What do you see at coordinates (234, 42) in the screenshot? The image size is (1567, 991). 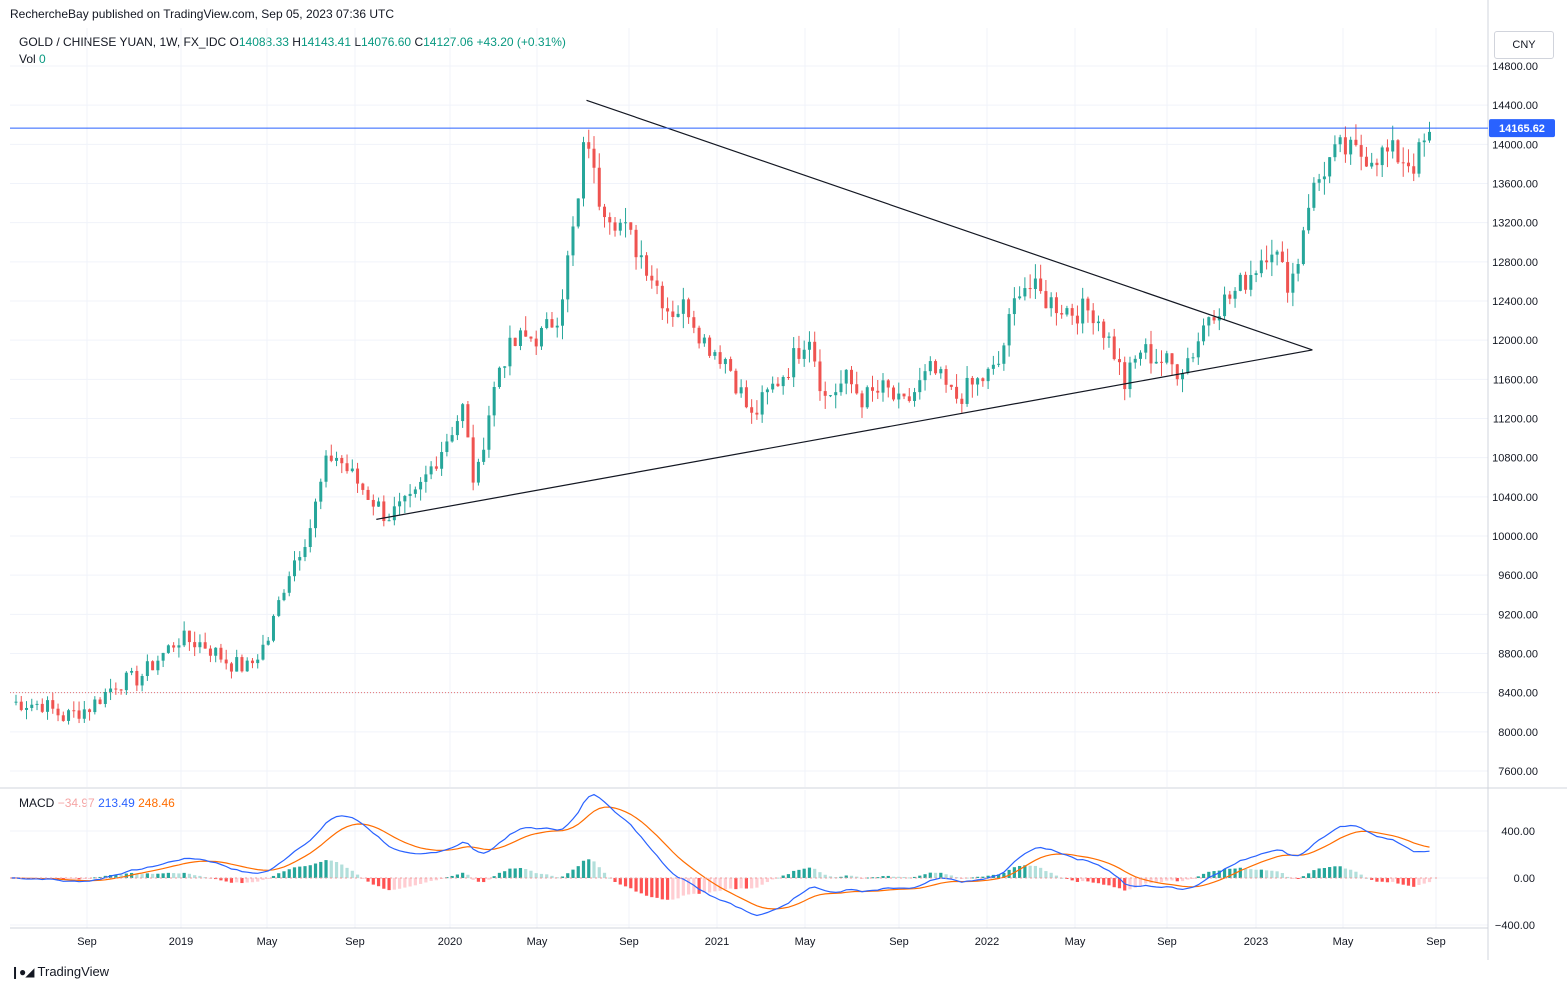 I see `open-label: O` at bounding box center [234, 42].